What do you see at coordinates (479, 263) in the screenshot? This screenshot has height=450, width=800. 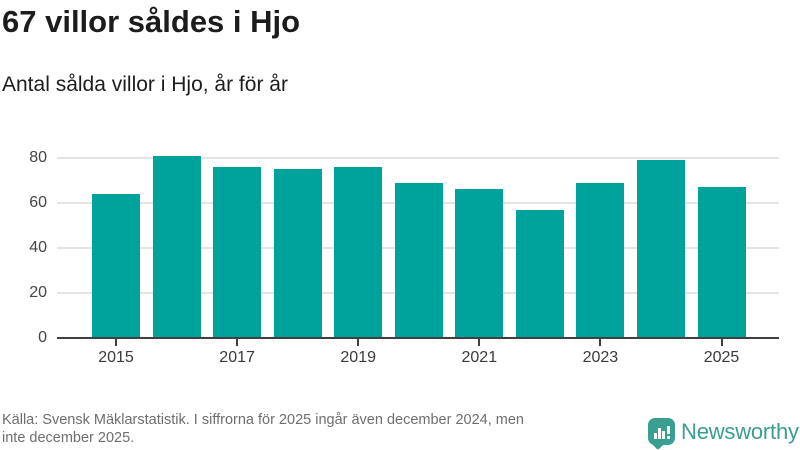 I see `bar-2021` at bounding box center [479, 263].